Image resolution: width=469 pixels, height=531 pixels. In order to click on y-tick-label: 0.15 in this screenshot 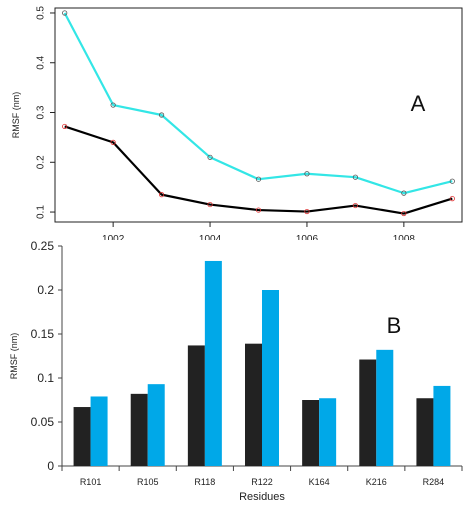, I will do `click(43, 334)`.